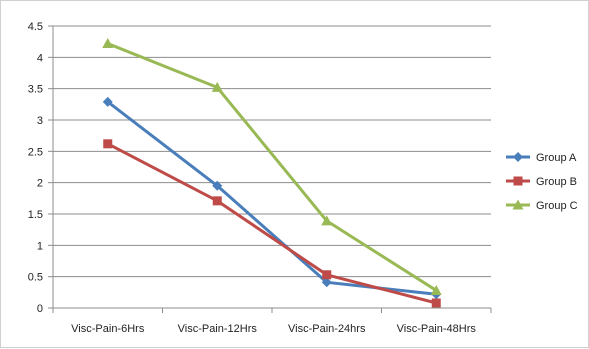  What do you see at coordinates (327, 329) in the screenshot?
I see `x-tick-label: Visc-Pain-24hrs` at bounding box center [327, 329].